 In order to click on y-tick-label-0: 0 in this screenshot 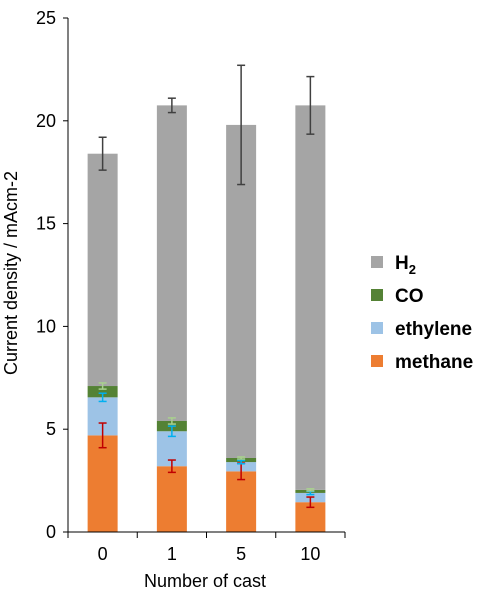, I will do `click(51, 532)`.